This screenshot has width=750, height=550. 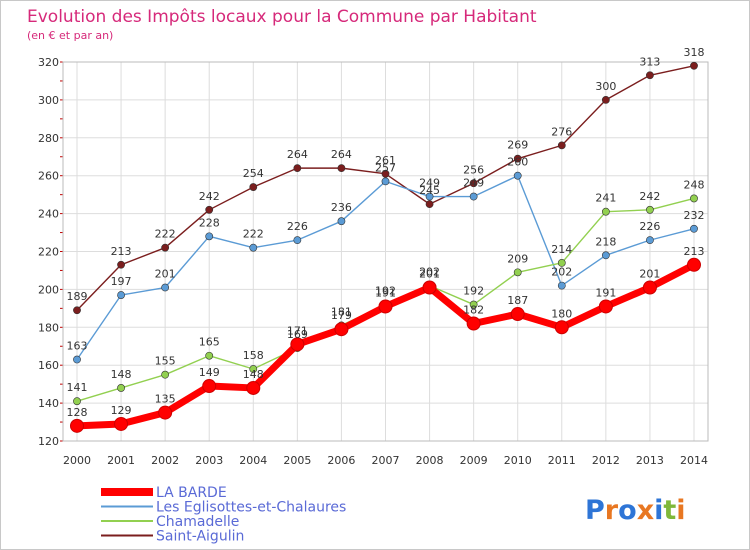 What do you see at coordinates (253, 234) in the screenshot?
I see `data-label: 222` at bounding box center [253, 234].